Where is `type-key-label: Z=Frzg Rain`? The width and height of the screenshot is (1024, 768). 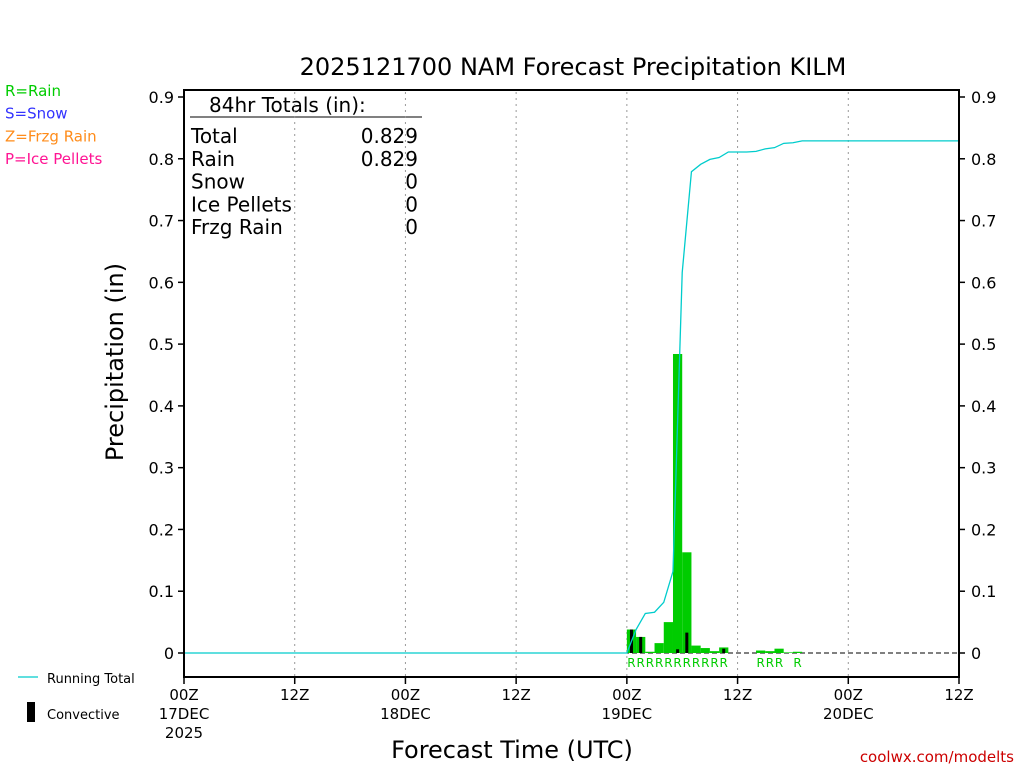
type-key-label: Z=Frzg Rain is located at coordinates (51, 136).